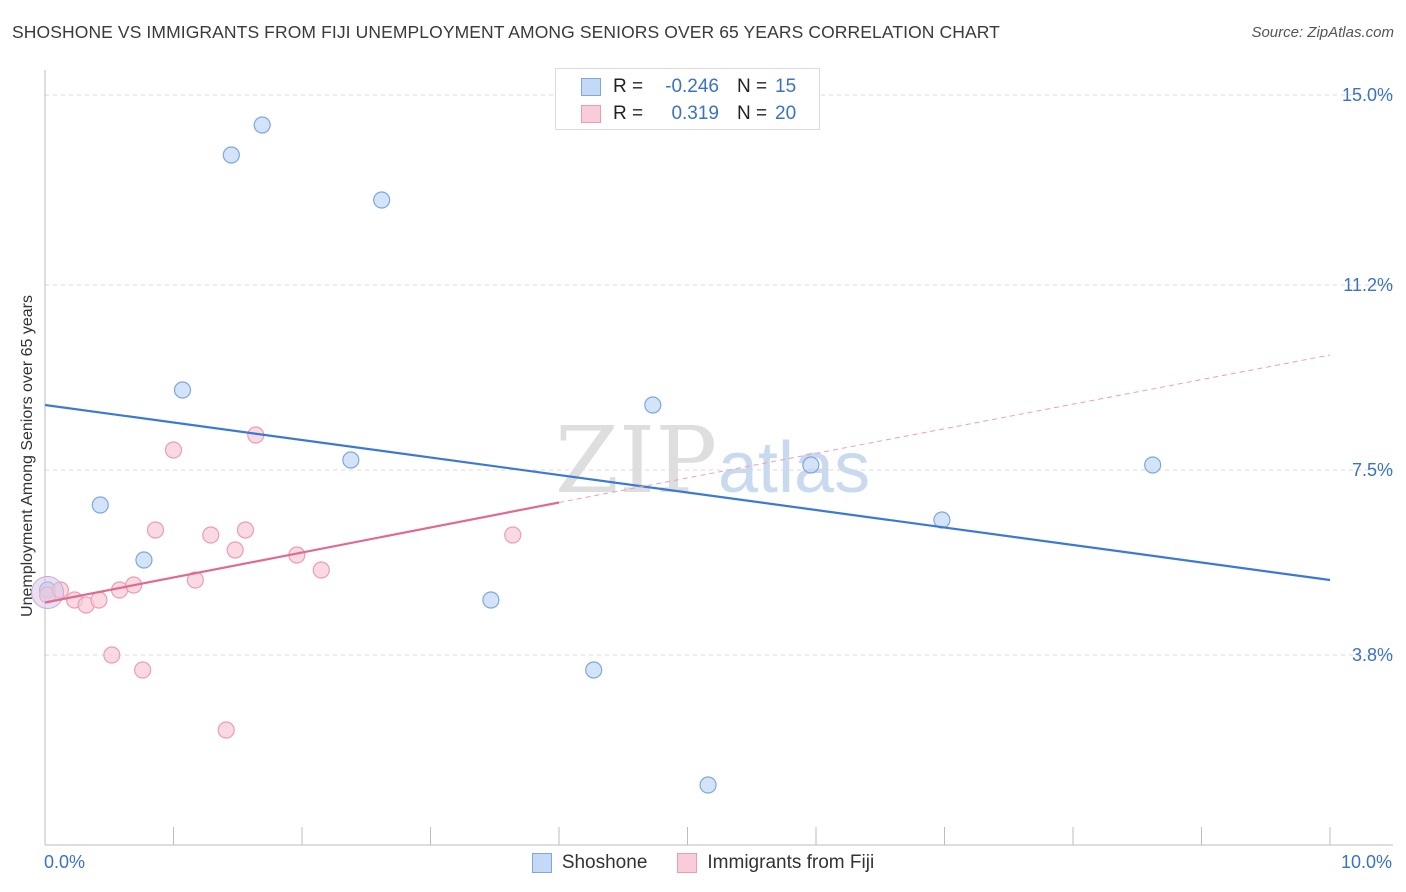 The height and width of the screenshot is (892, 1406). Describe the element at coordinates (302, 552) in the screenshot. I see `trendline-fiji` at that location.